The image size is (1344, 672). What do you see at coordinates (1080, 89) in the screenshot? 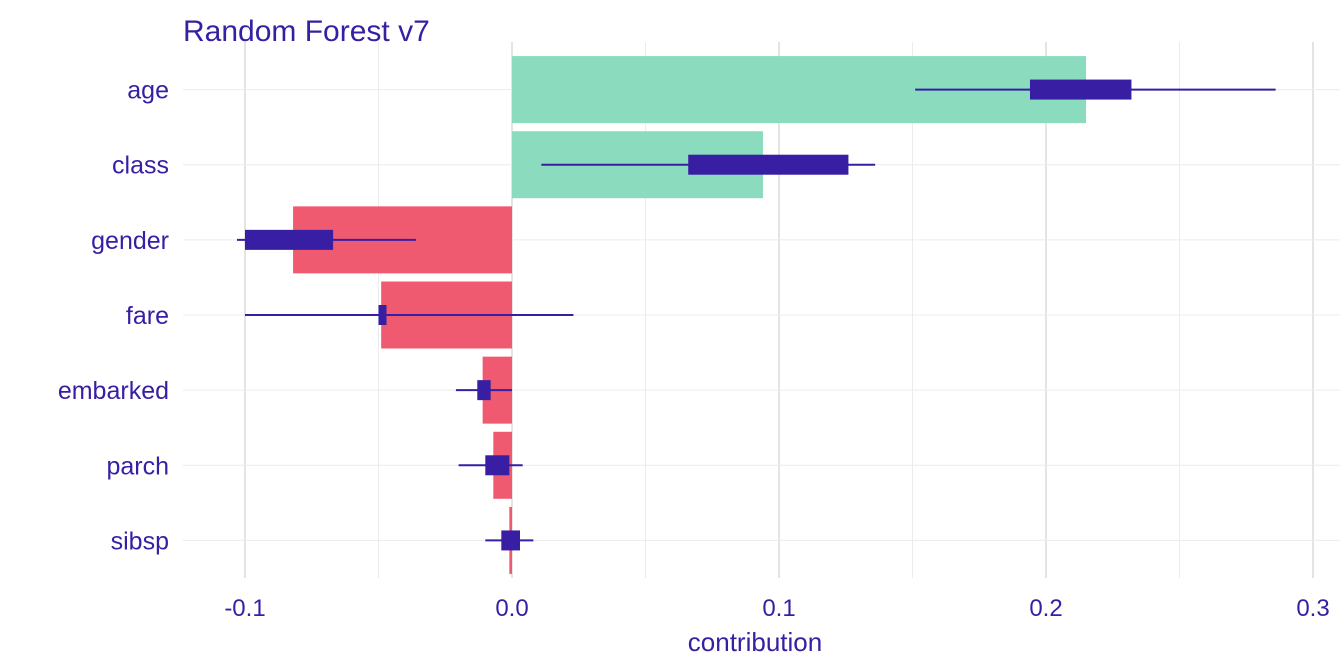
I see `box-age` at bounding box center [1080, 89].